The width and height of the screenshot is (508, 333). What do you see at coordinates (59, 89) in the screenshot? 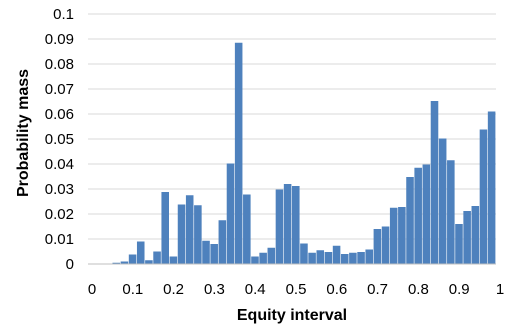
I see `y-tick-label: 0.07` at bounding box center [59, 89].